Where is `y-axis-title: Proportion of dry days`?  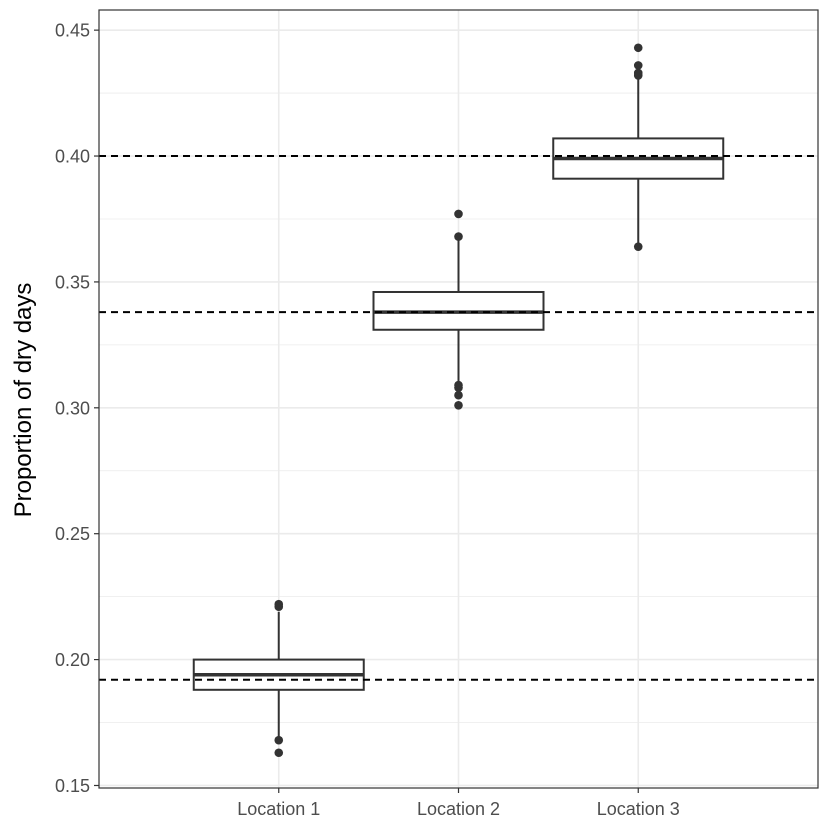 y-axis-title: Proportion of dry days is located at coordinates (23, 400).